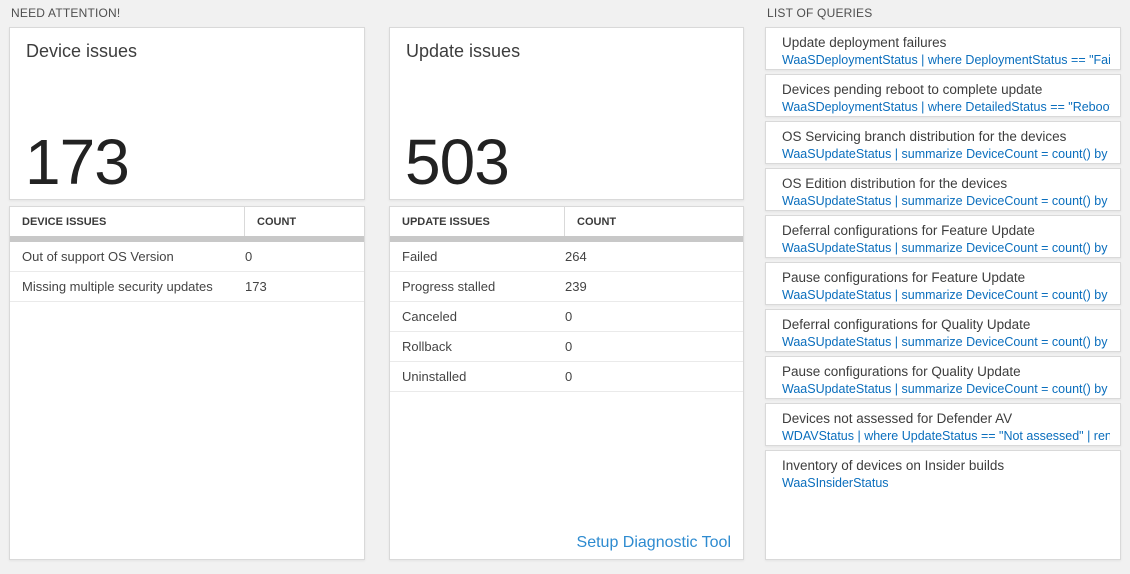  I want to click on update-issues-count: 503, so click(457, 161).